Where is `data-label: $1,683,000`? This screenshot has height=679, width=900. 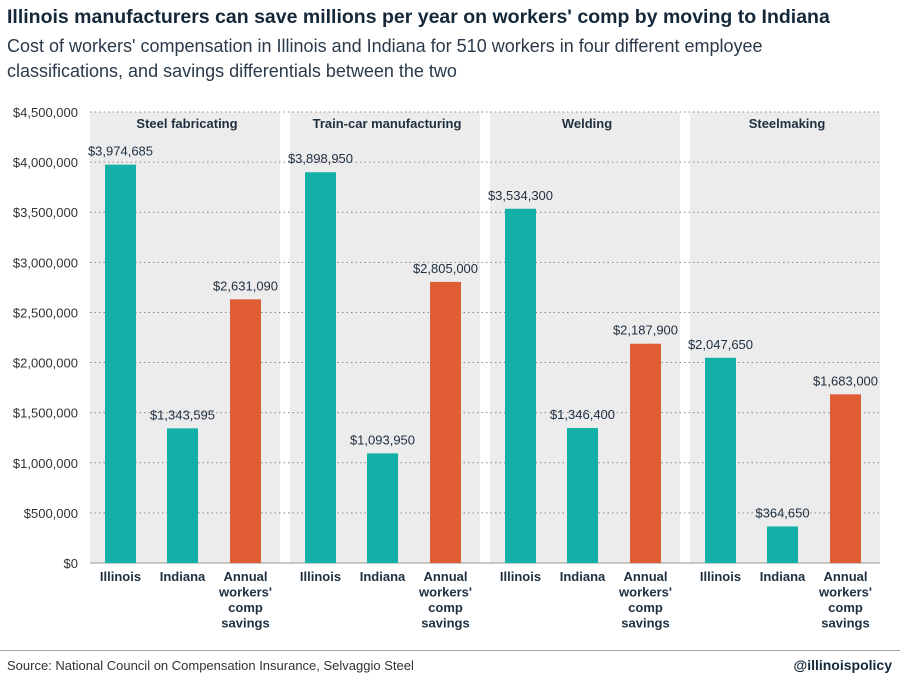
data-label: $1,683,000 is located at coordinates (845, 380).